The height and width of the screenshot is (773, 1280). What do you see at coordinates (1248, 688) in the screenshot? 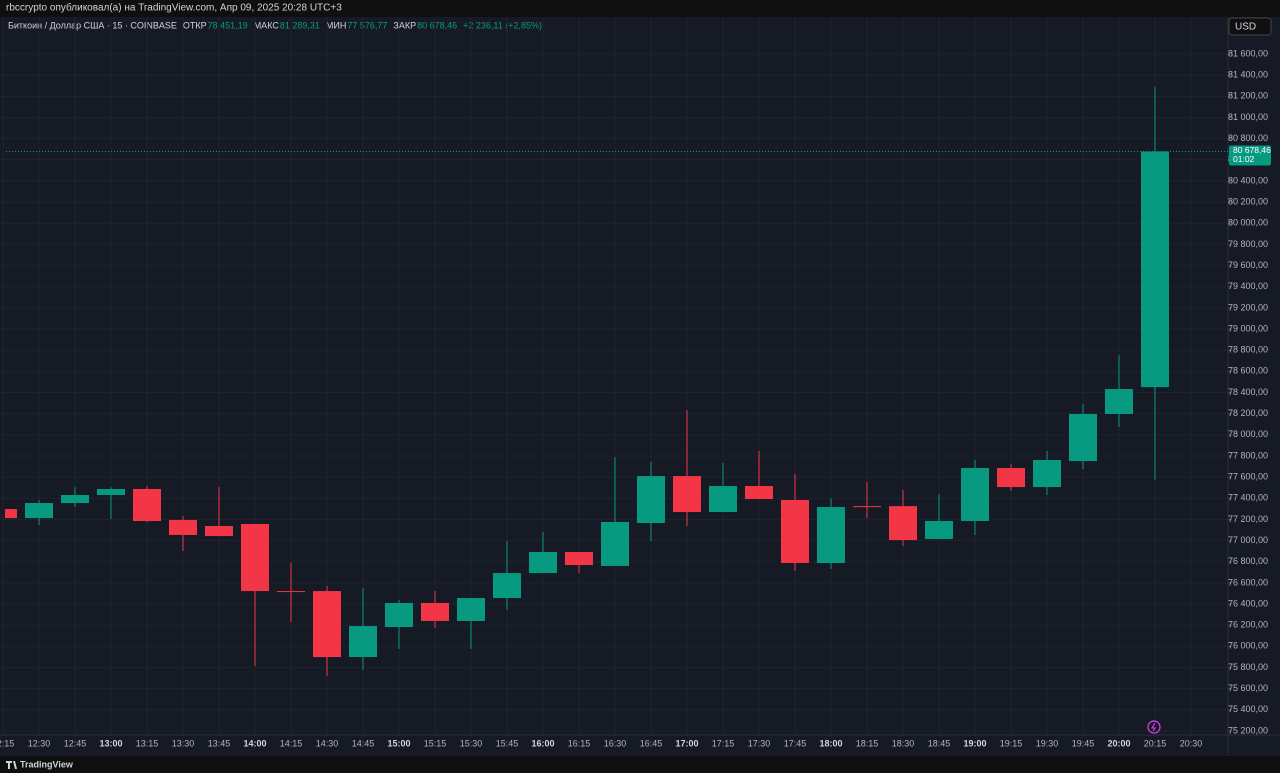
I see `y-tick-label: 75 600,00` at bounding box center [1248, 688].